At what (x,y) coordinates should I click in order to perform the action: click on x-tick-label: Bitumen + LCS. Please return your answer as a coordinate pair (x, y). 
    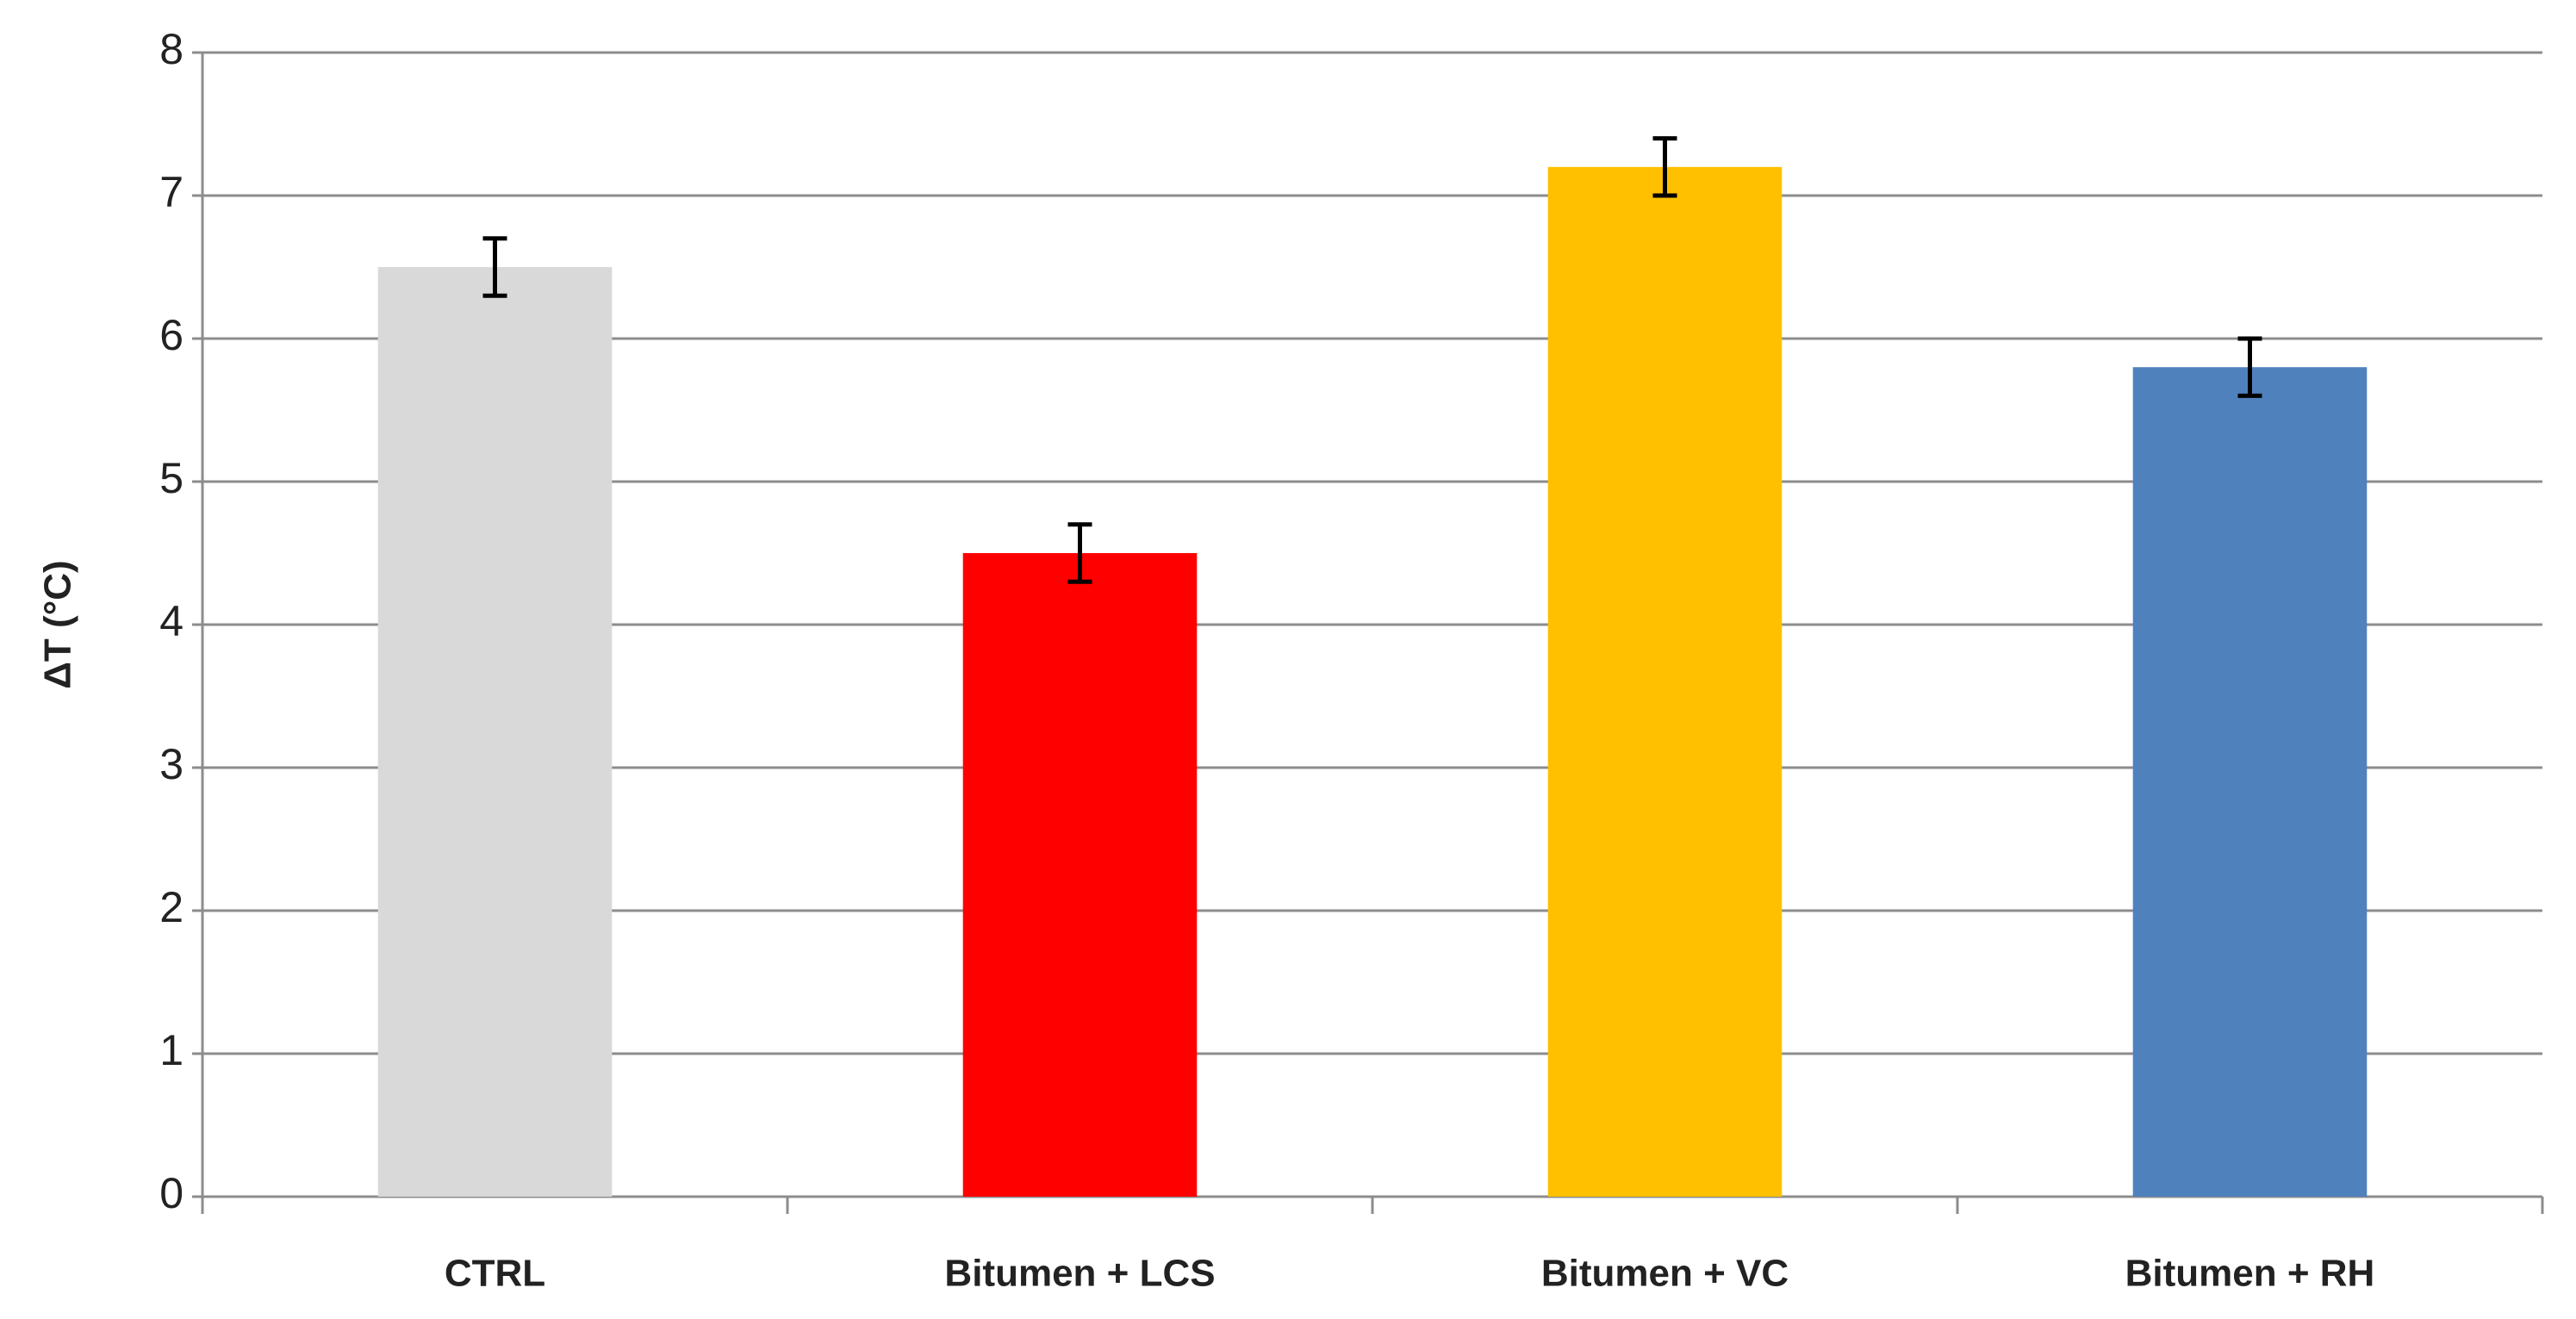
    Looking at the image, I should click on (1080, 1274).